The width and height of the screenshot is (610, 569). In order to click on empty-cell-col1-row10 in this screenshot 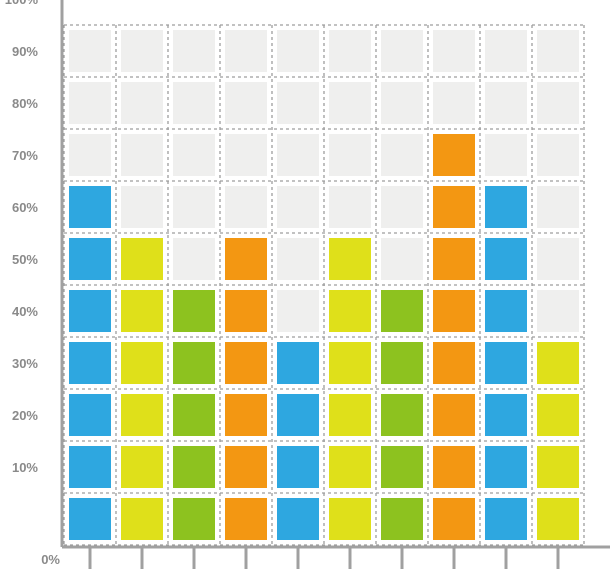, I will do `click(90, 51)`.